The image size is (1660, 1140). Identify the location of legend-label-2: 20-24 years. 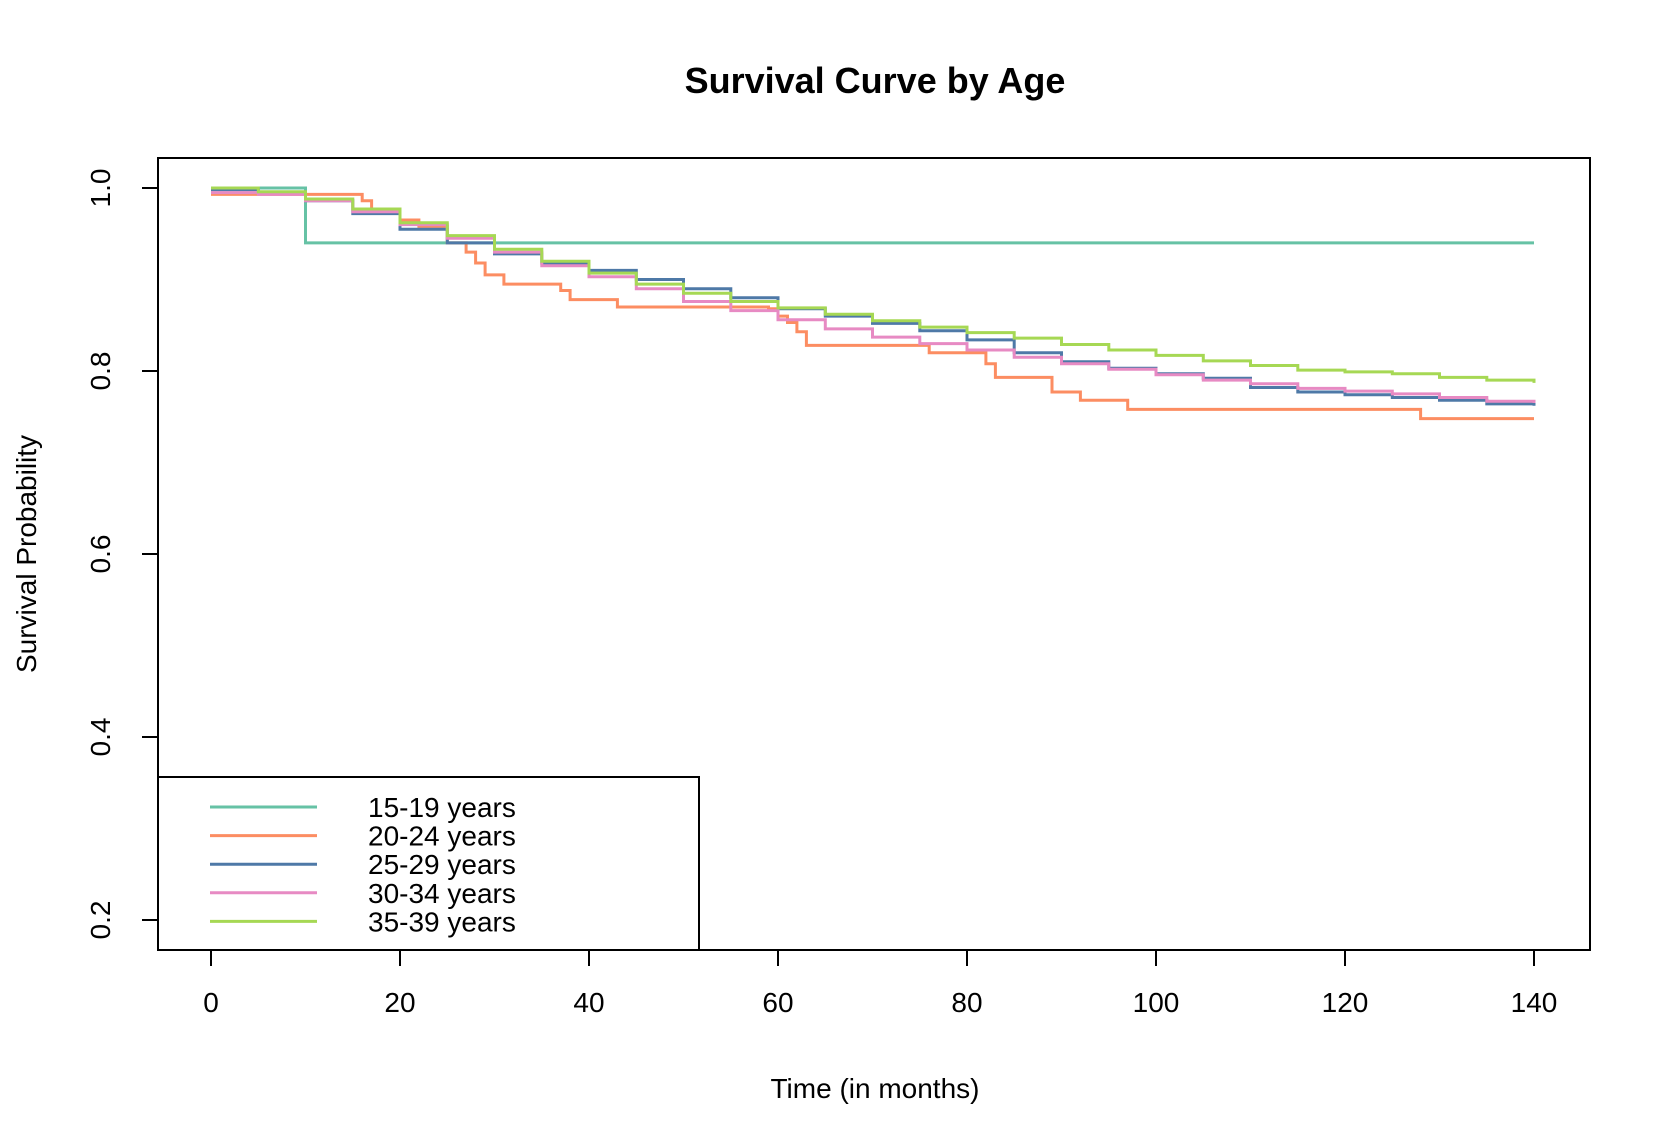
(442, 836).